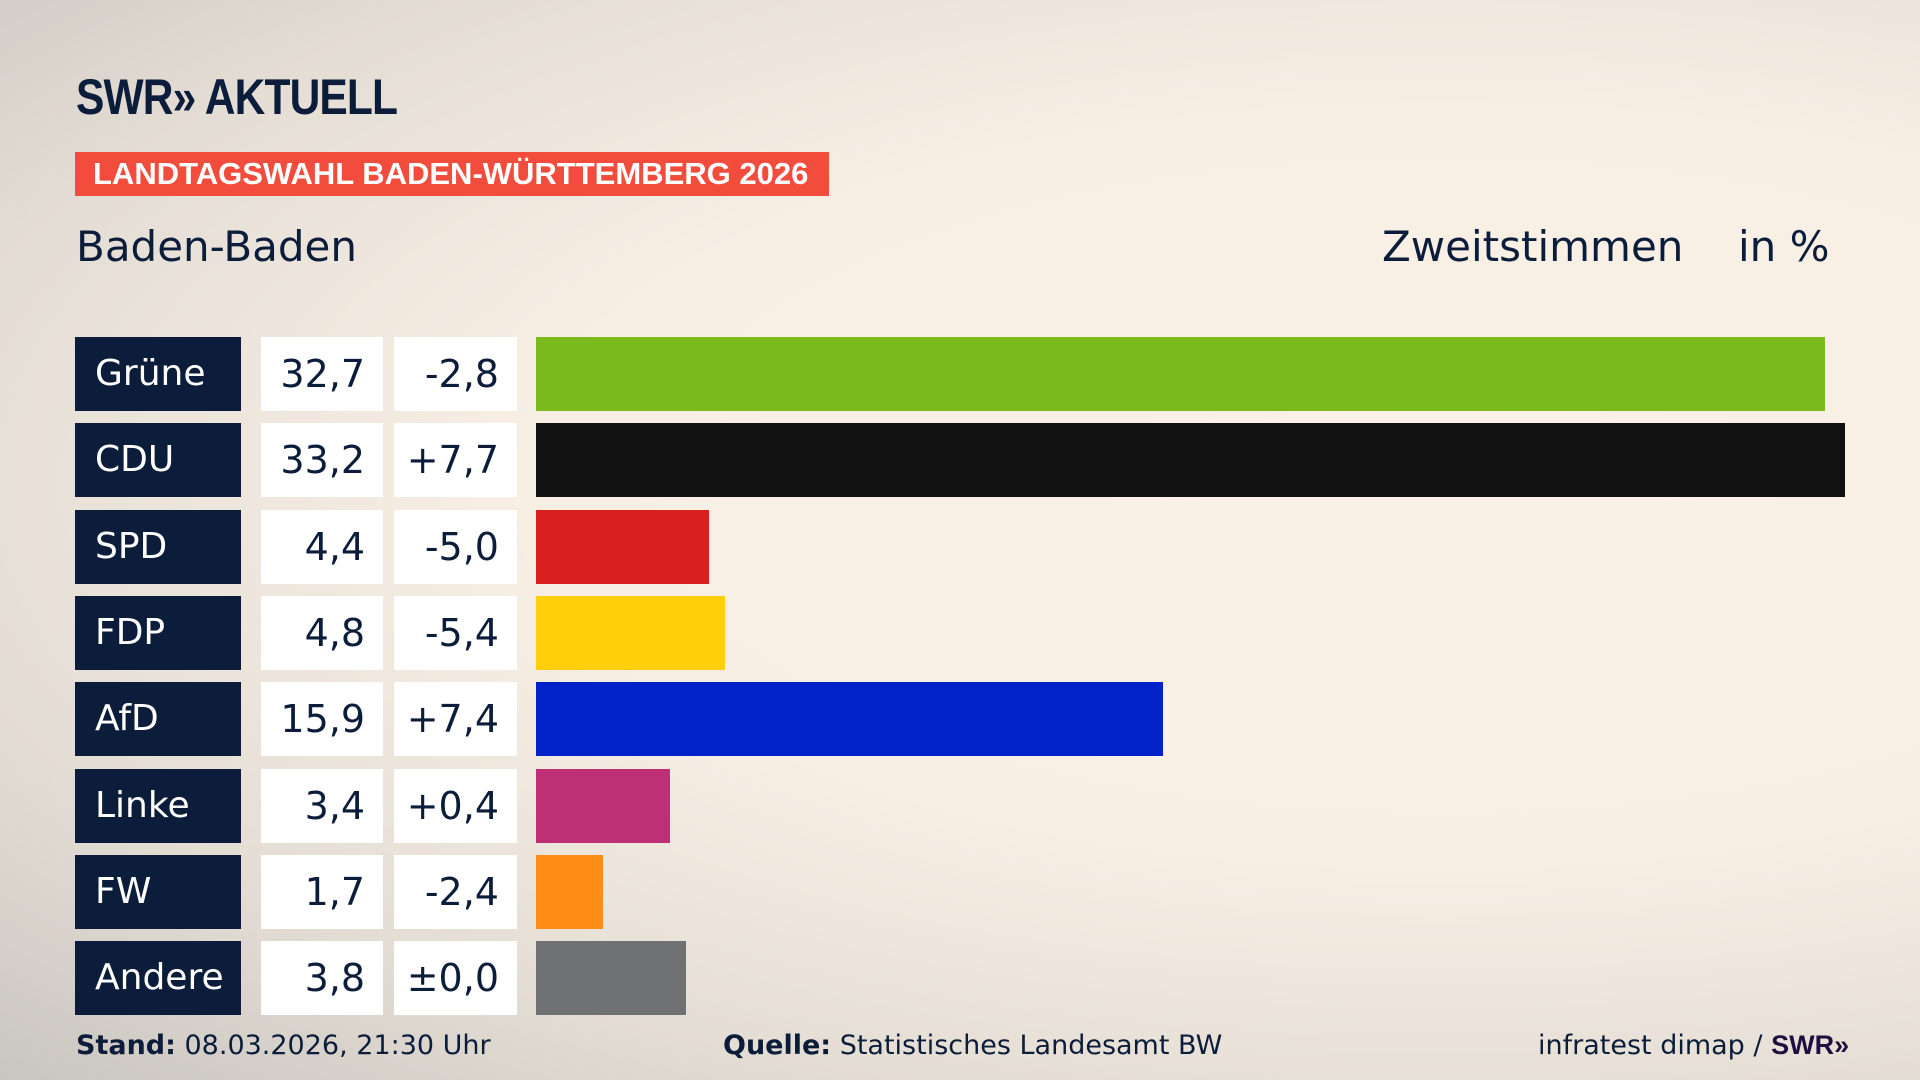 This screenshot has height=1080, width=1920. I want to click on change-label: +7,4, so click(455, 719).